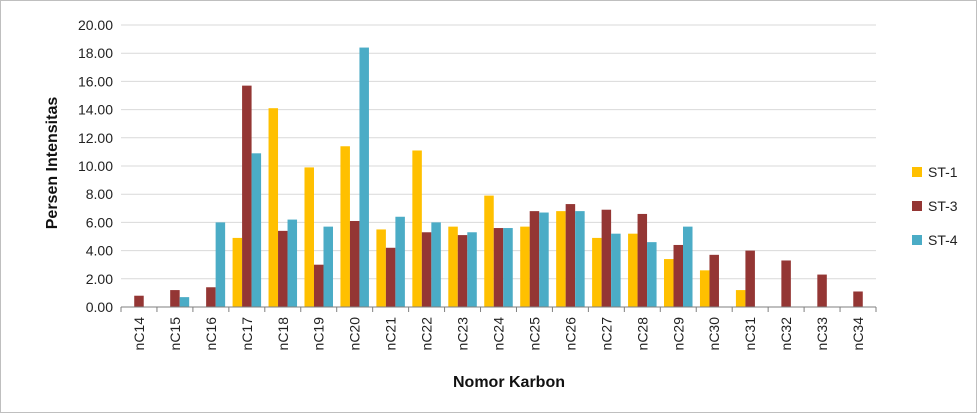 The width and height of the screenshot is (977, 417). What do you see at coordinates (606, 334) in the screenshot?
I see `x-tick-label: nC27` at bounding box center [606, 334].